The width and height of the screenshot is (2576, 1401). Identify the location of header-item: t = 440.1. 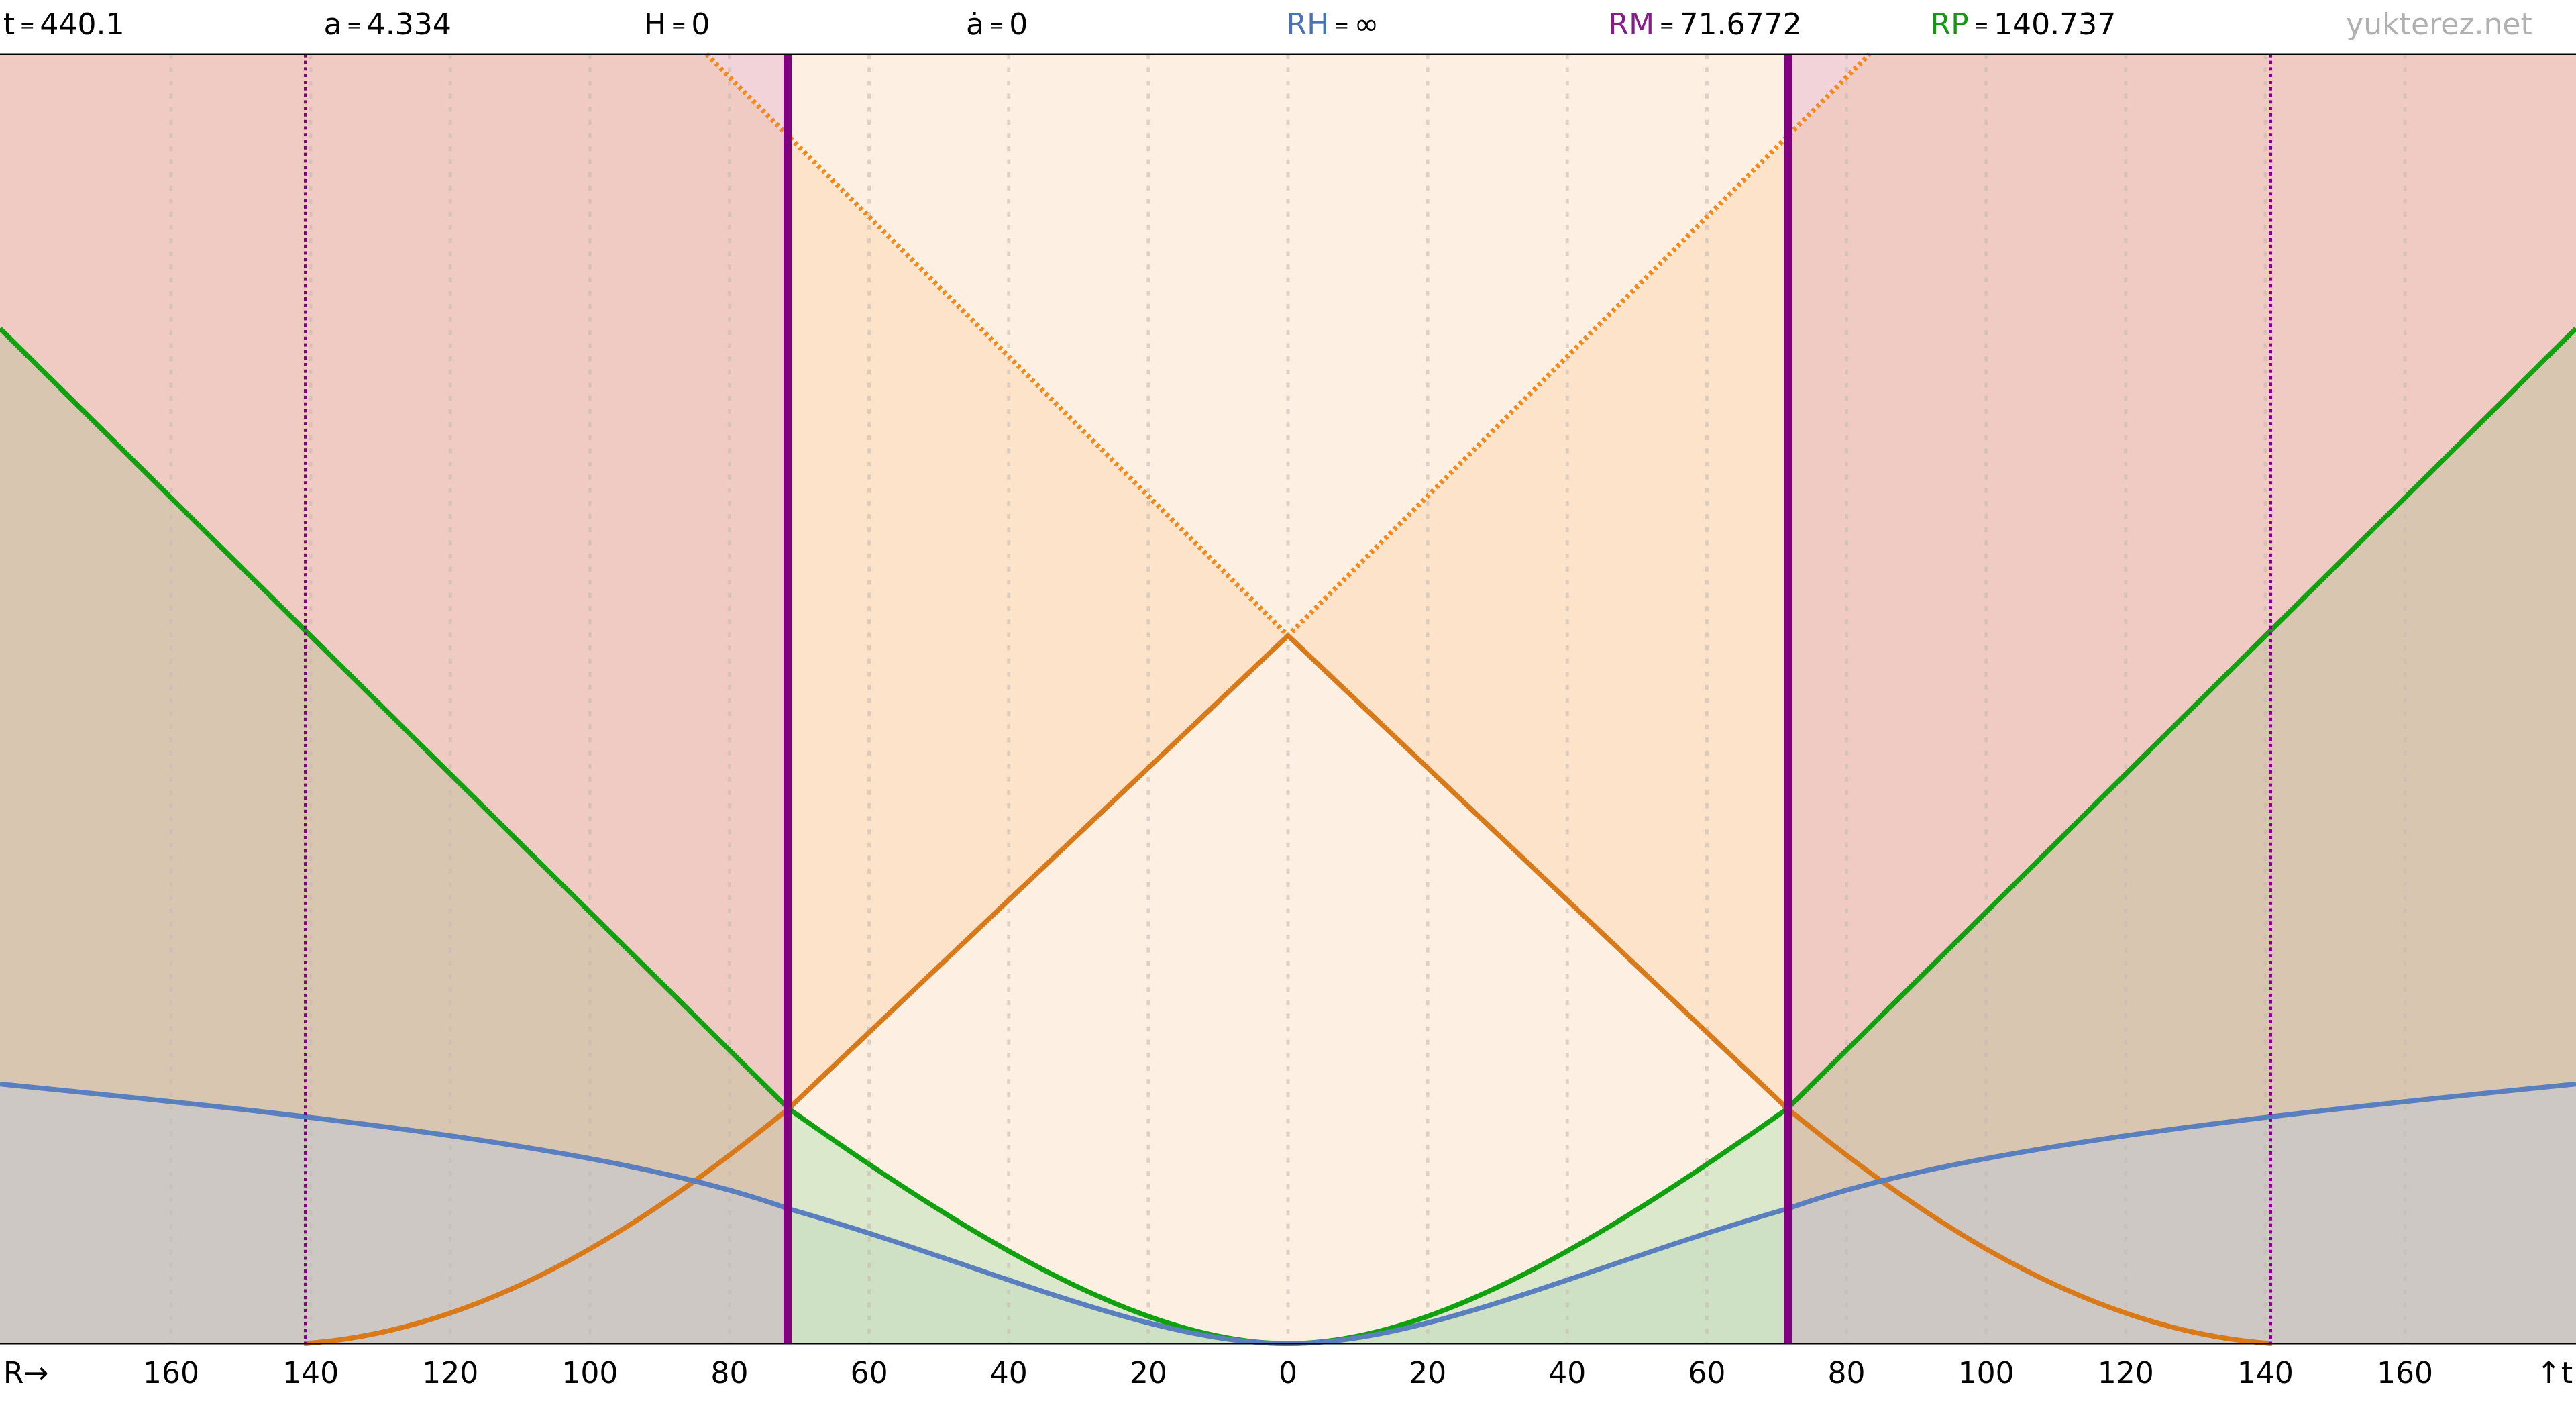
(64, 24).